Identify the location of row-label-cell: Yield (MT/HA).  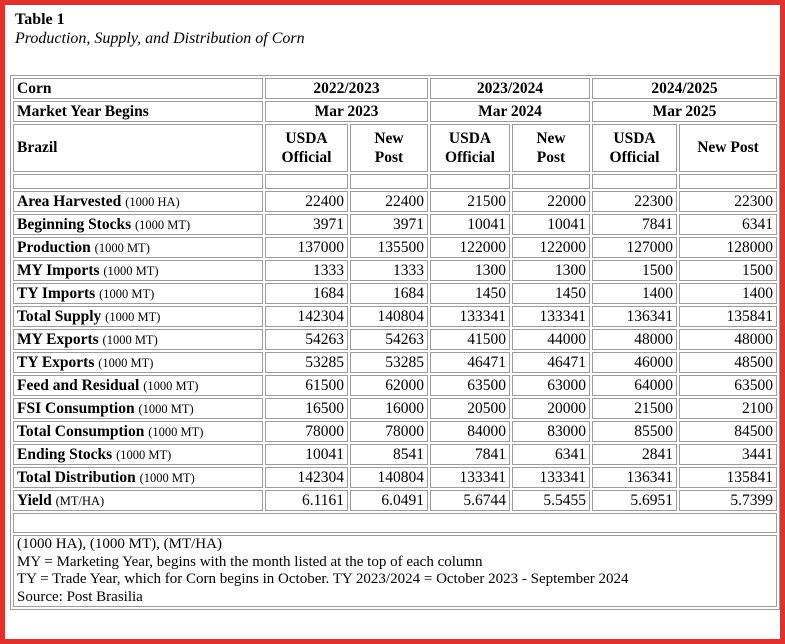
(138, 500).